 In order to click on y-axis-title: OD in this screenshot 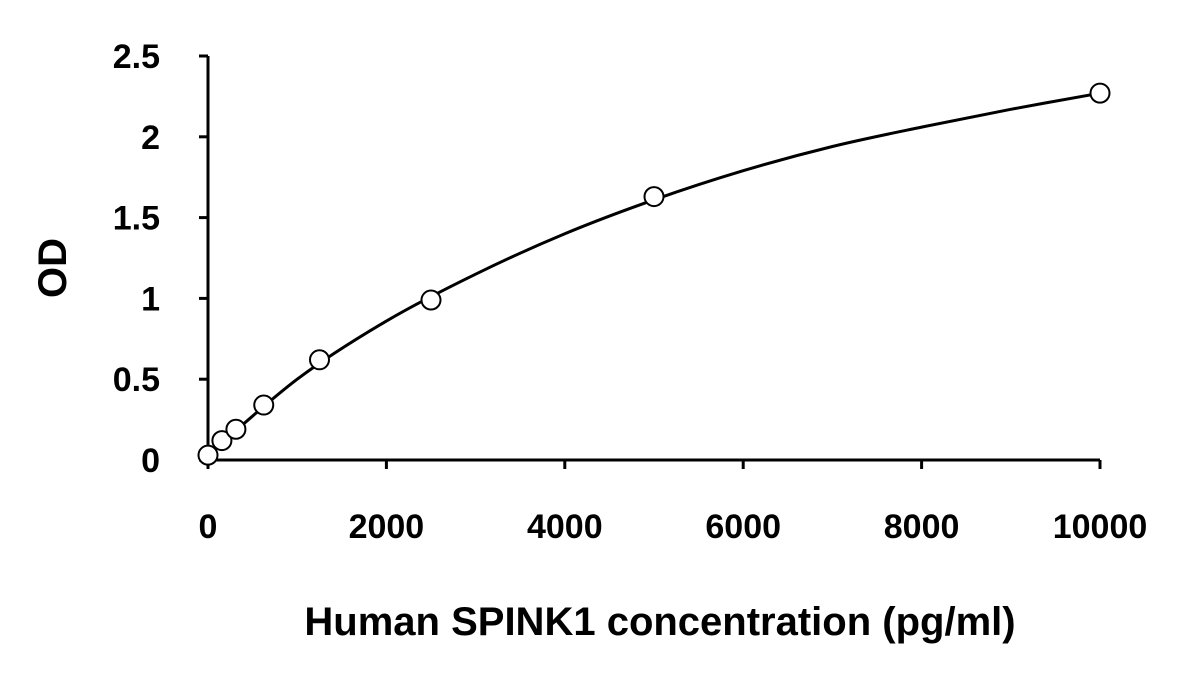, I will do `click(53, 268)`.